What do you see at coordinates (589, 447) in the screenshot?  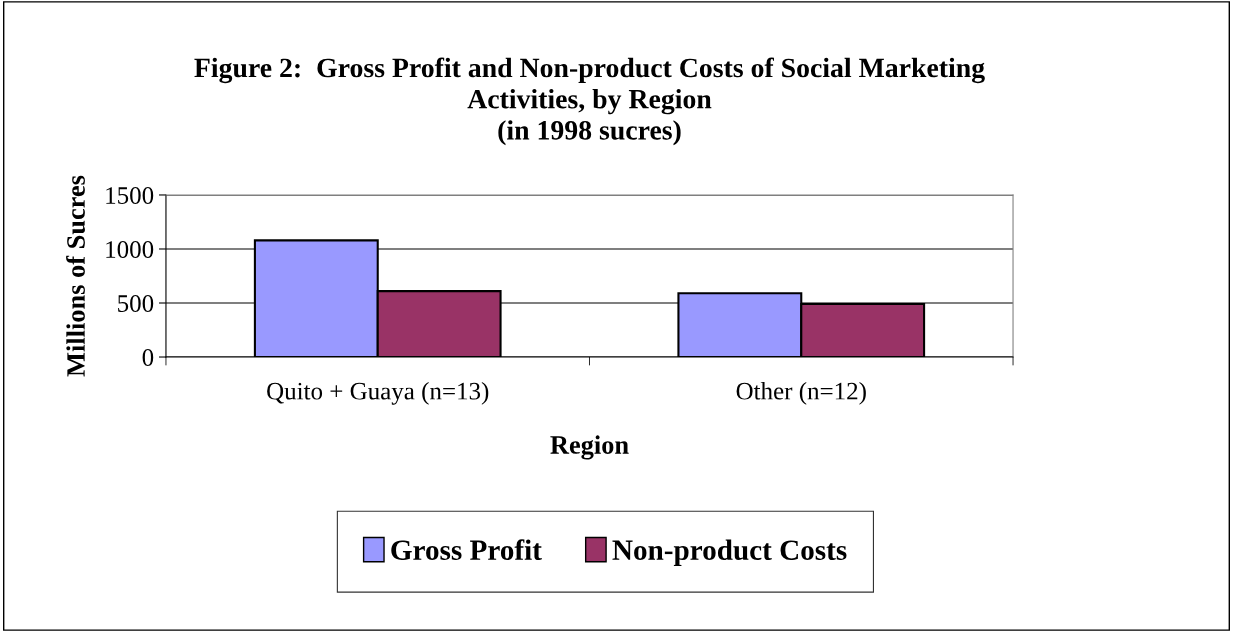 I see `x-axis-title: Region` at bounding box center [589, 447].